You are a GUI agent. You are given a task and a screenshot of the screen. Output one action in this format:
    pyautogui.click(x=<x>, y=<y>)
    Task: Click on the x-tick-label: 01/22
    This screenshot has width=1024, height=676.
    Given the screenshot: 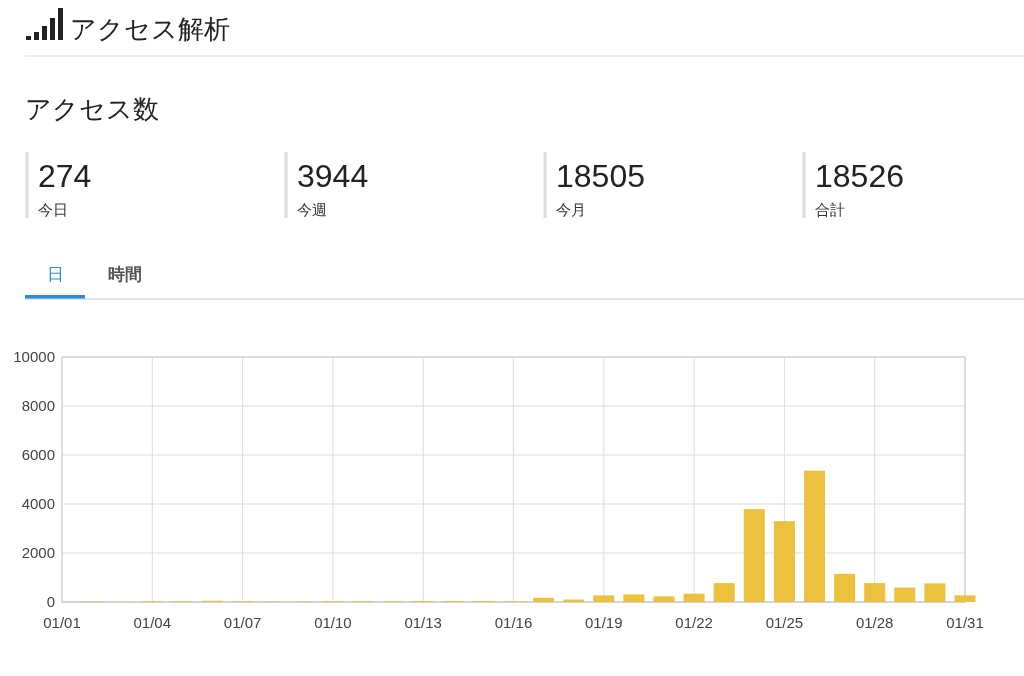 What is the action you would take?
    pyautogui.click(x=694, y=622)
    